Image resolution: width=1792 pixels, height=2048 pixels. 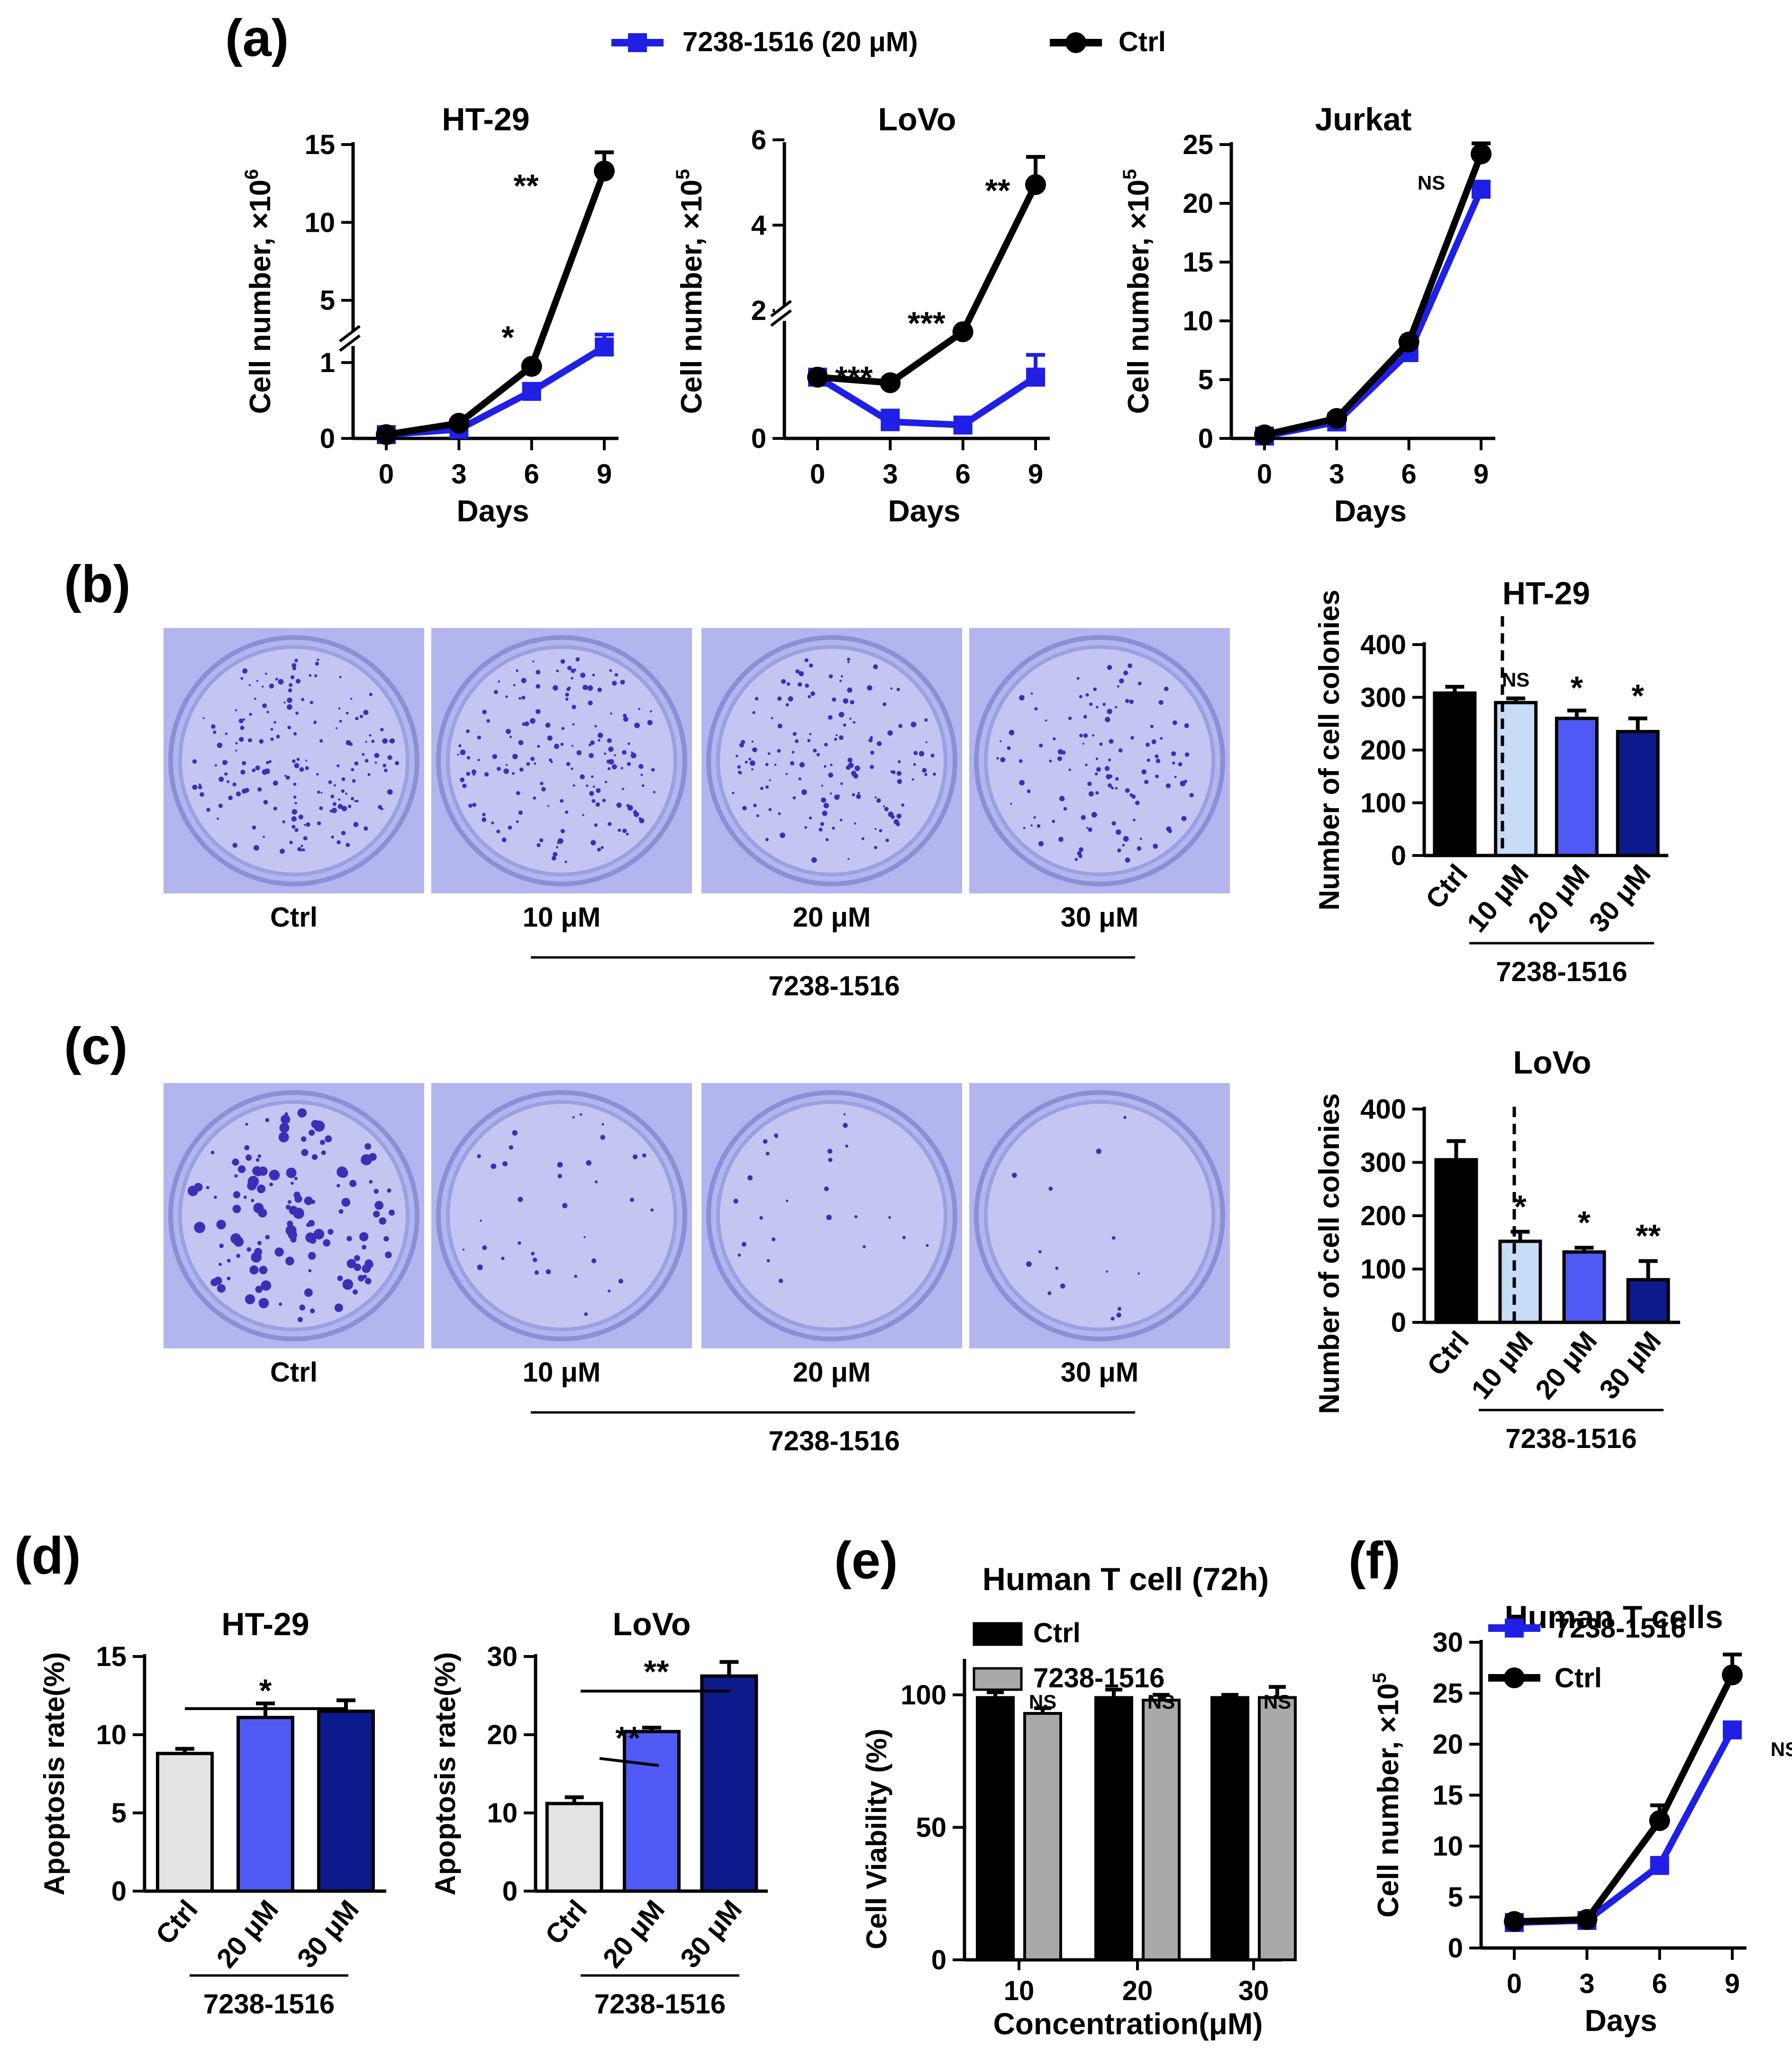 What do you see at coordinates (1732, 1983) in the screenshot?
I see `x-tick-label: 9` at bounding box center [1732, 1983].